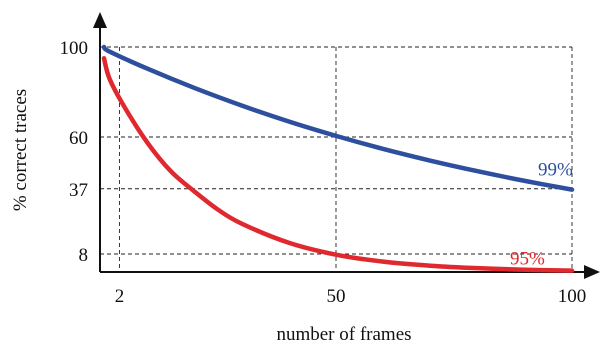  I want to click on x-tick-label-2: 2, so click(120, 296).